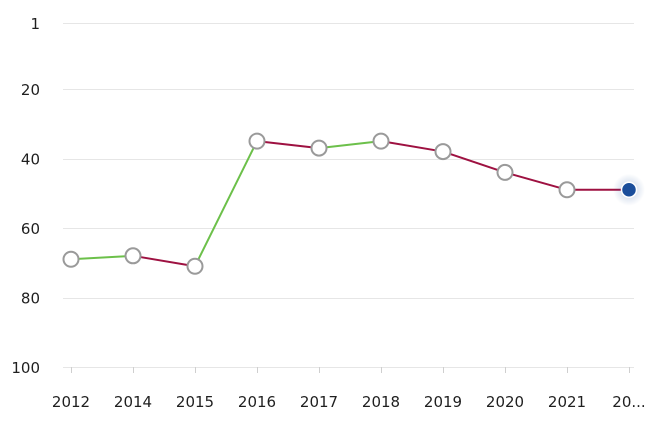 The width and height of the screenshot is (668, 427). I want to click on data-point-2020, so click(505, 172).